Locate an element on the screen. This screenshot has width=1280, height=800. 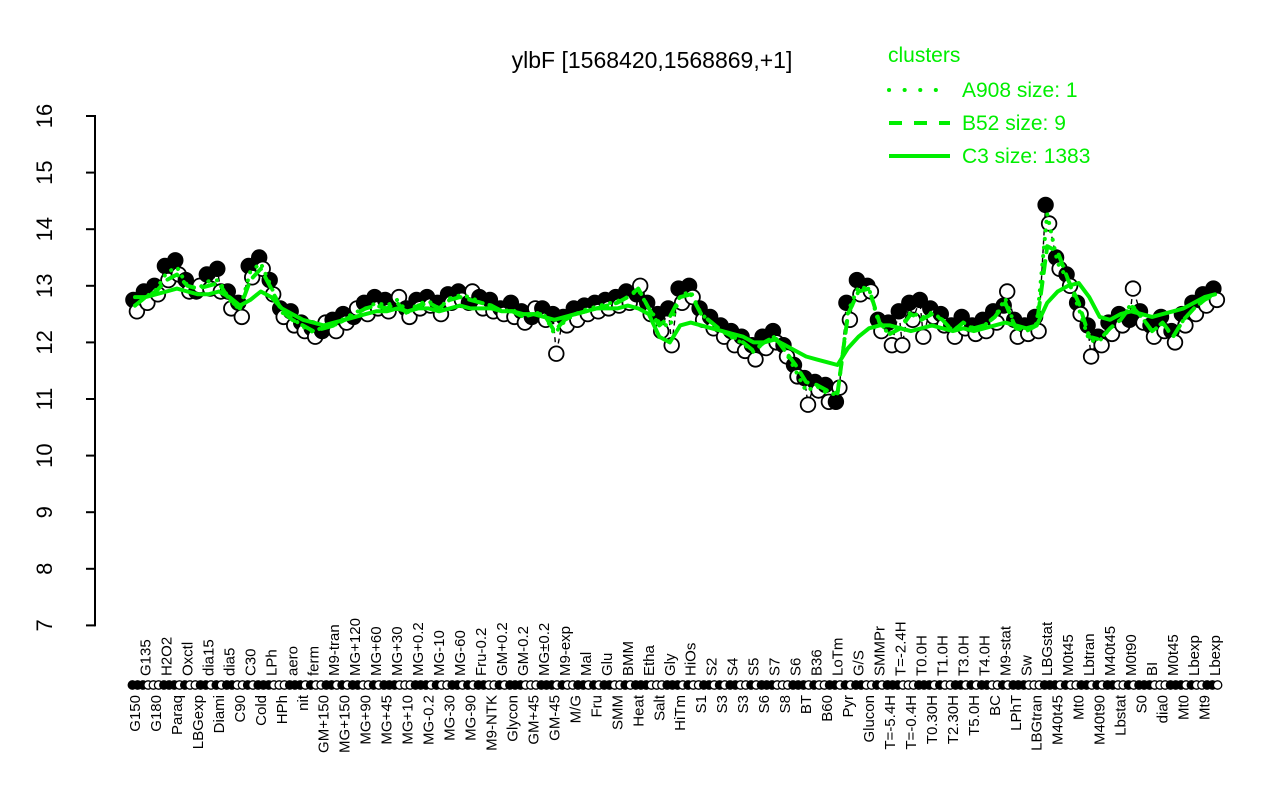
x-category-label: HiTm is located at coordinates (680, 713).